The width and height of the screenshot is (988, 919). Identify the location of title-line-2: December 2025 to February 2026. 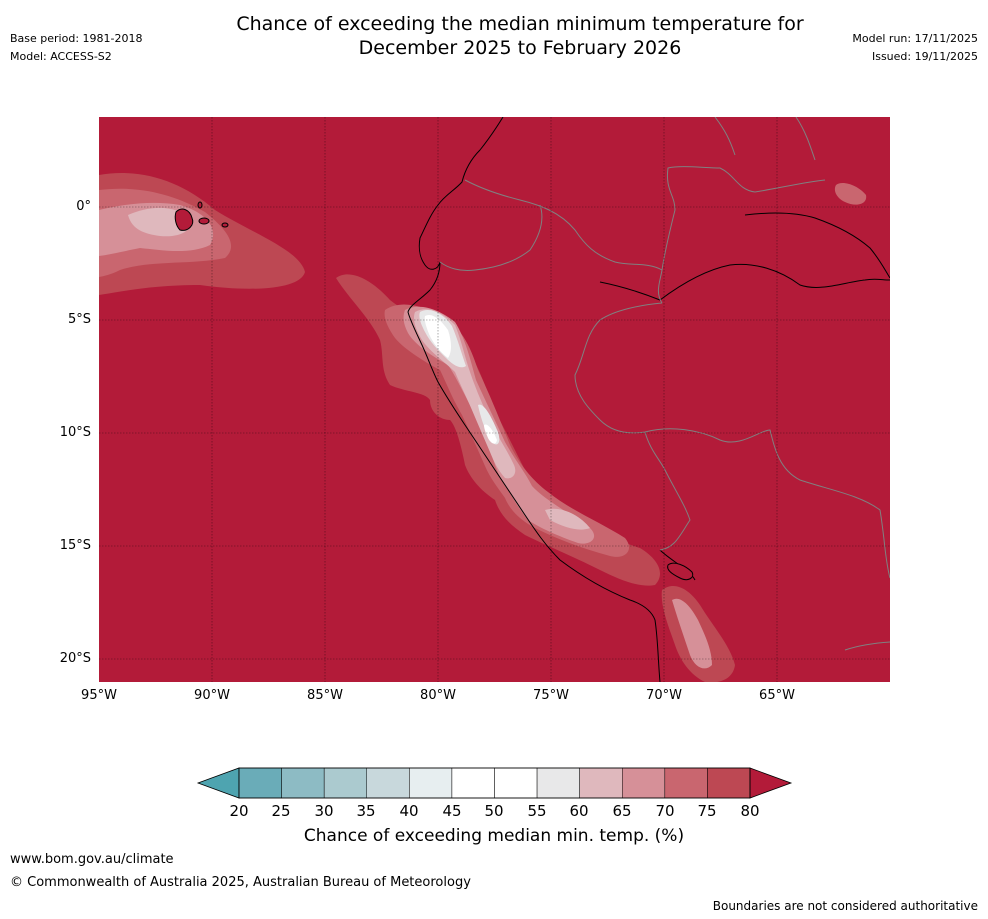
(520, 48).